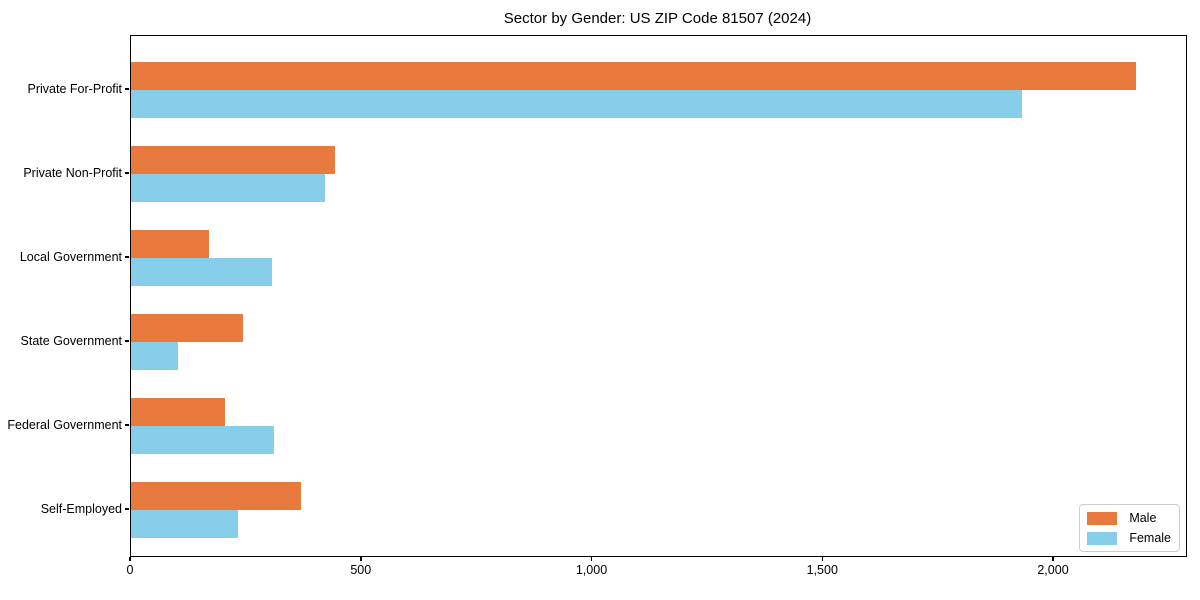  What do you see at coordinates (170, 244) in the screenshot?
I see `bar-male-local-government` at bounding box center [170, 244].